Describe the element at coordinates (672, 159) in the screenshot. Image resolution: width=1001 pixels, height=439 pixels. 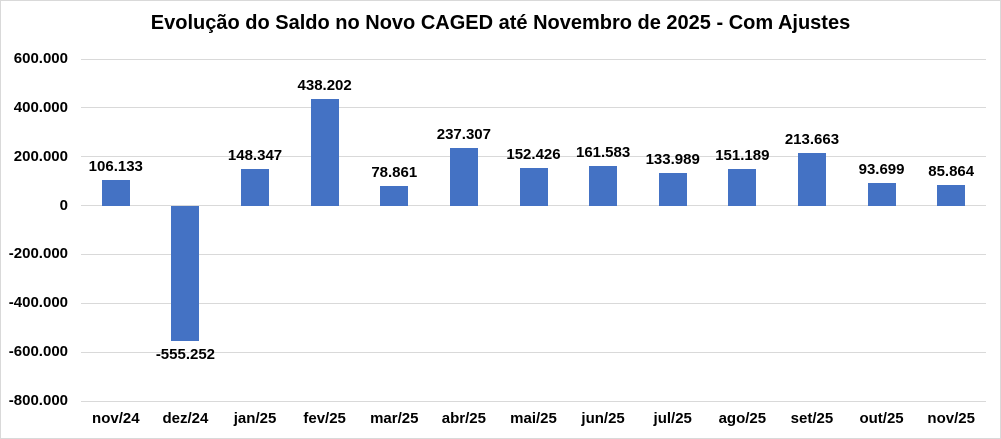
I see `bar-value-label: 133.989` at that location.